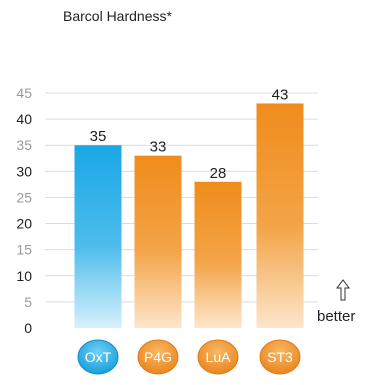 This screenshot has height=385, width=365. Describe the element at coordinates (24, 276) in the screenshot. I see `y-tick-label: 10` at that location.